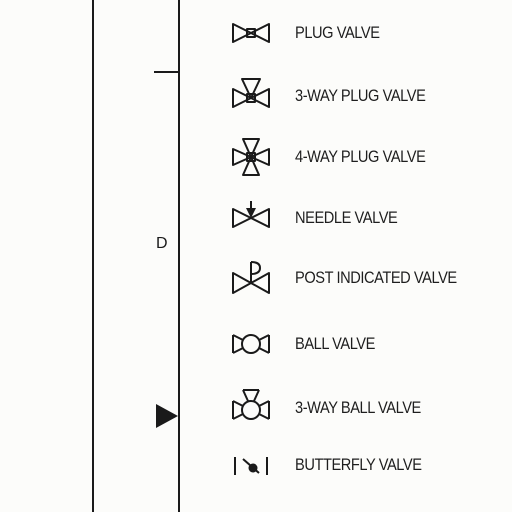 This screenshot has height=512, width=512. Describe the element at coordinates (93, 256) in the screenshot. I see `border-line-left` at that location.